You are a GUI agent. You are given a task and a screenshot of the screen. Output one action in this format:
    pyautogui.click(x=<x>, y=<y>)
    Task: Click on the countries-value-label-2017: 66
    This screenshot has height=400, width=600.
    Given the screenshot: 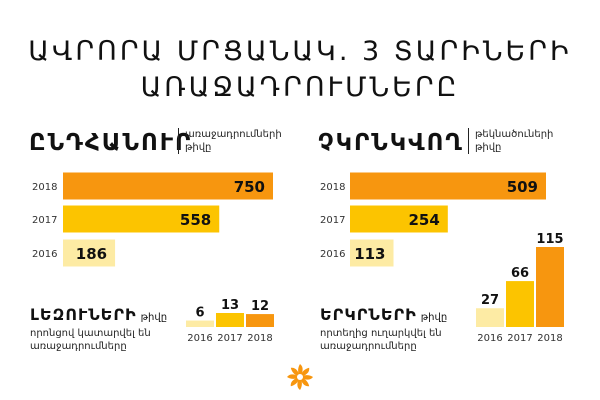 What is the action you would take?
    pyautogui.click(x=520, y=273)
    